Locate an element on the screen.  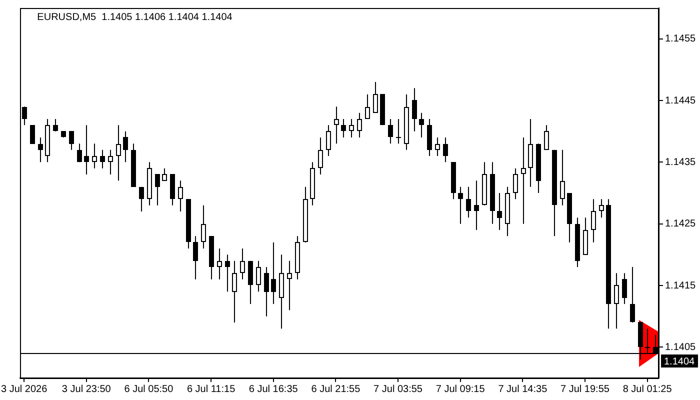
x-tick-label: 6 Jul 11:15 is located at coordinates (211, 389).